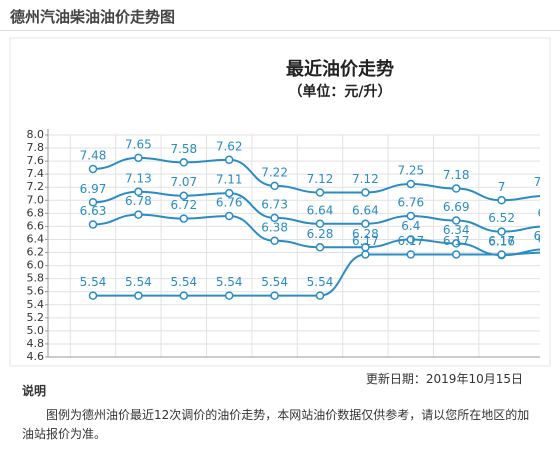 This screenshot has height=450, width=560. What do you see at coordinates (36, 238) in the screenshot?
I see `y-tick-label: 6.4` at bounding box center [36, 238].